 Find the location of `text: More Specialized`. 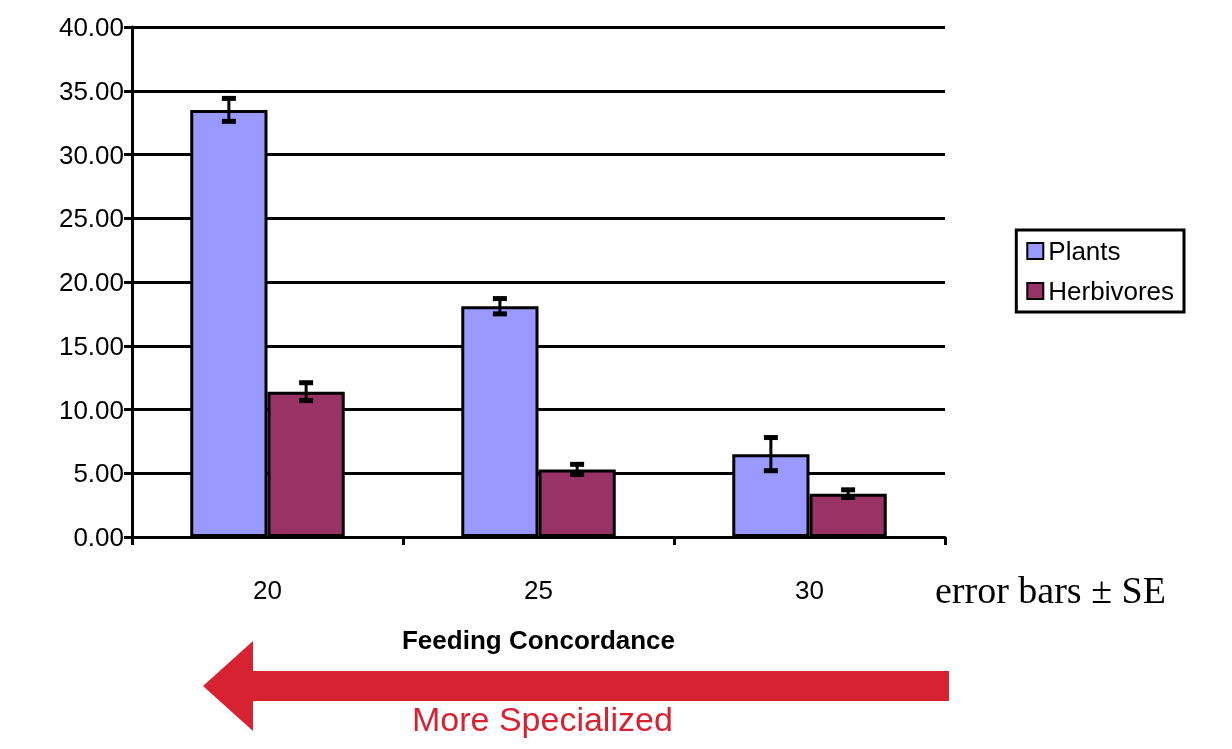

text: More Specialized is located at coordinates (542, 719).